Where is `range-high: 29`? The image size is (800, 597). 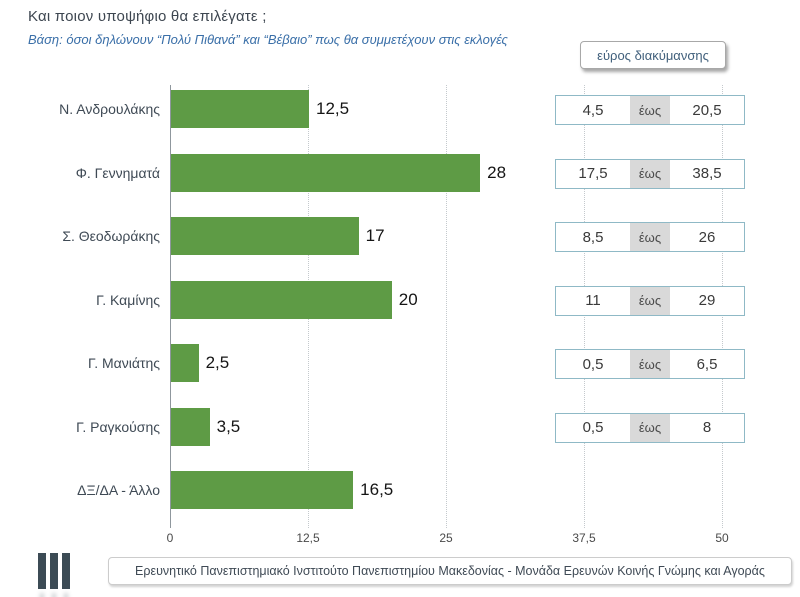
range-high: 29 is located at coordinates (707, 300).